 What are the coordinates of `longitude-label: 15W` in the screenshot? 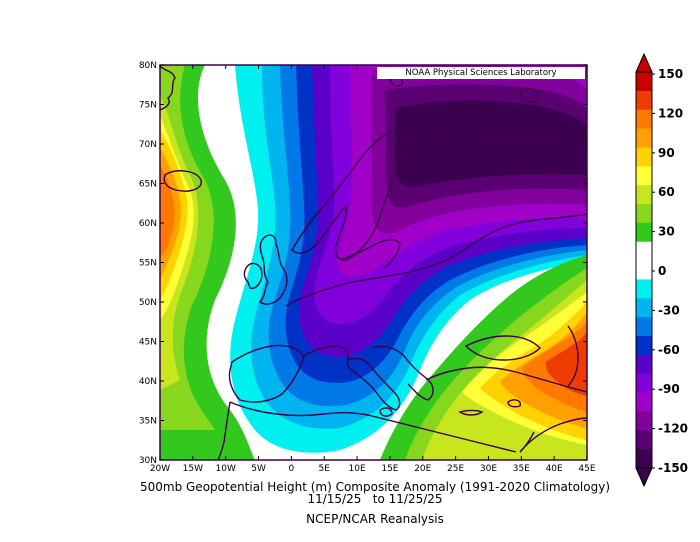 It's located at (193, 469).